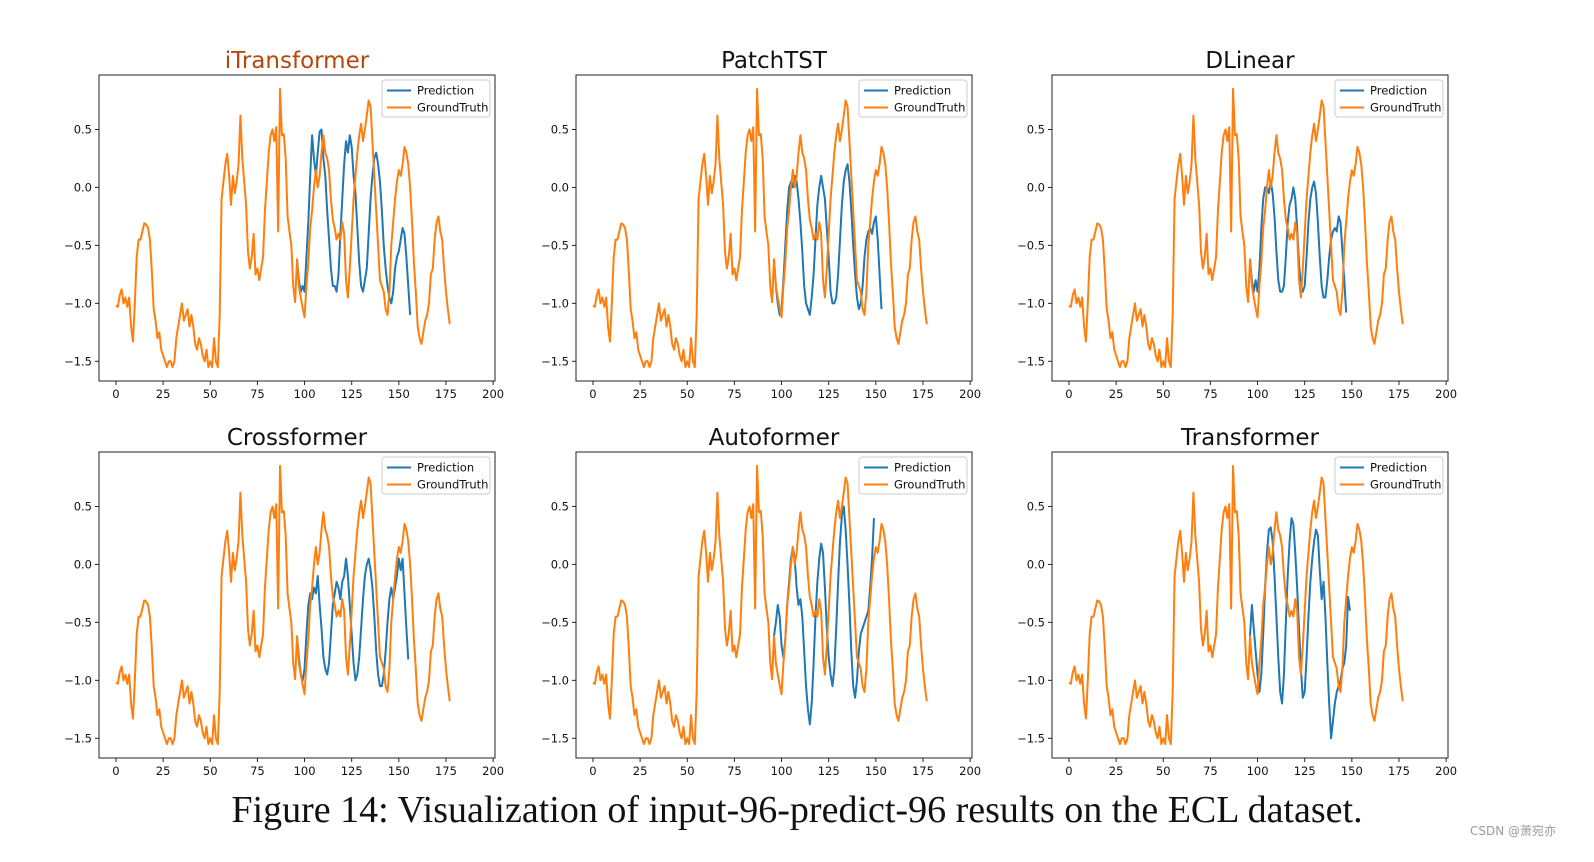 This screenshot has width=1594, height=862. Describe the element at coordinates (774, 438) in the screenshot. I see `chart-title: Autoformer` at that location.